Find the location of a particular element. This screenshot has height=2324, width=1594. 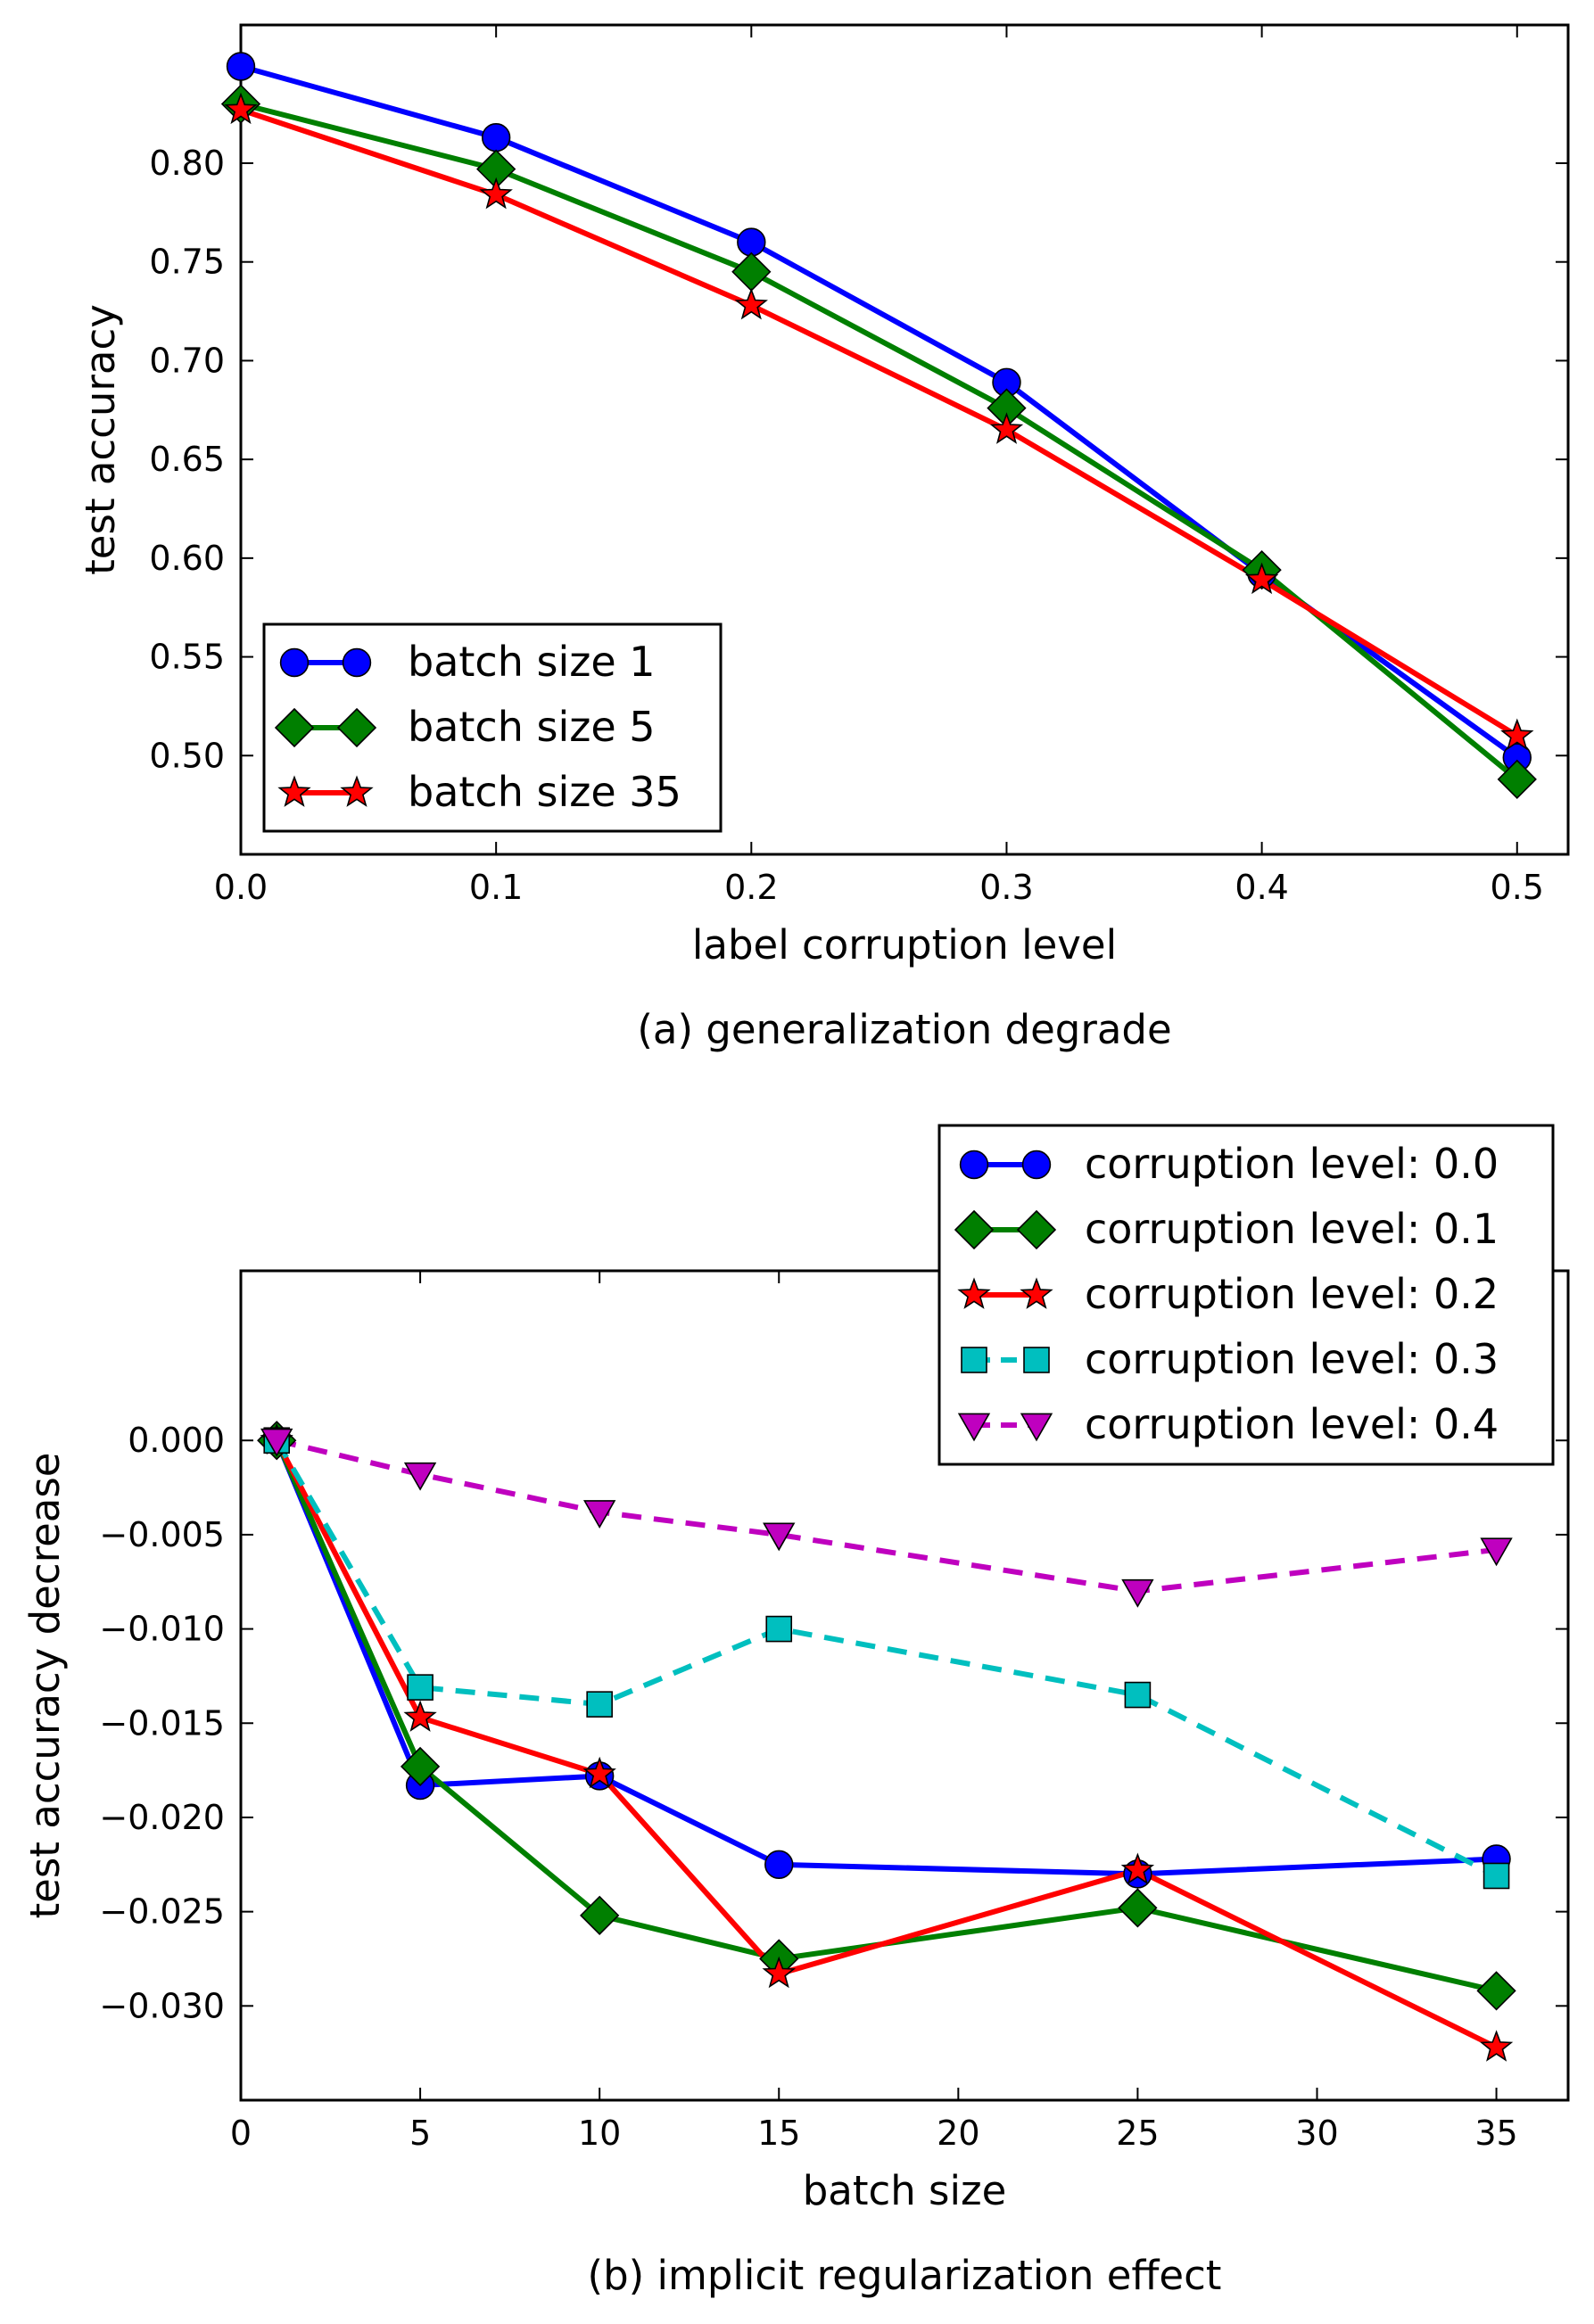

y-tick-label: −0.025 is located at coordinates (162, 1912).